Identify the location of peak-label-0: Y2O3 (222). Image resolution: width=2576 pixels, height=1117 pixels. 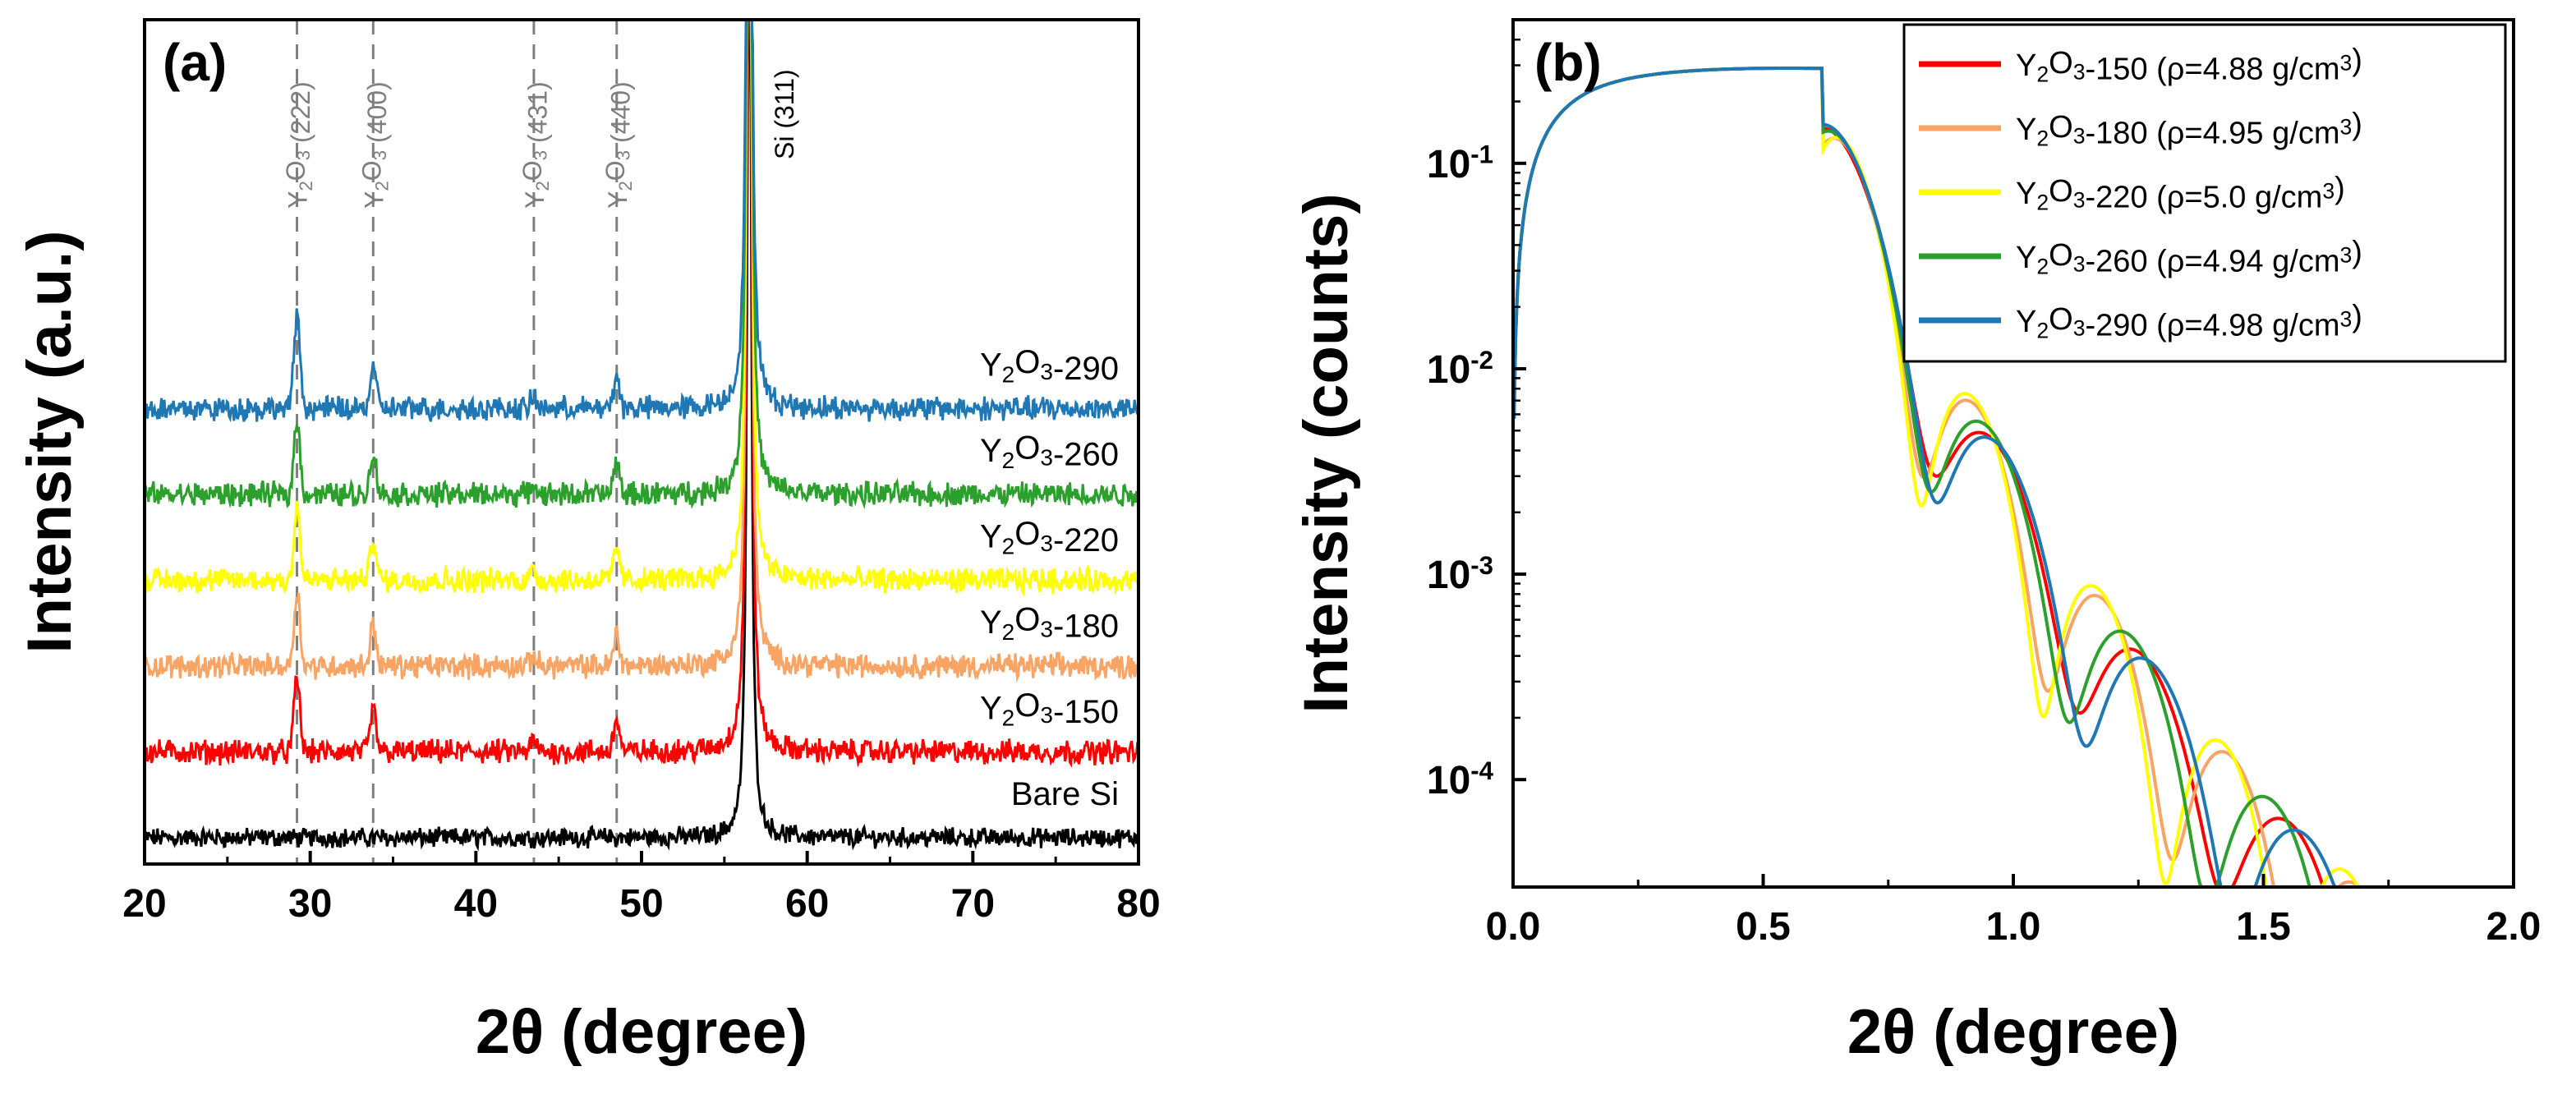
(298, 145).